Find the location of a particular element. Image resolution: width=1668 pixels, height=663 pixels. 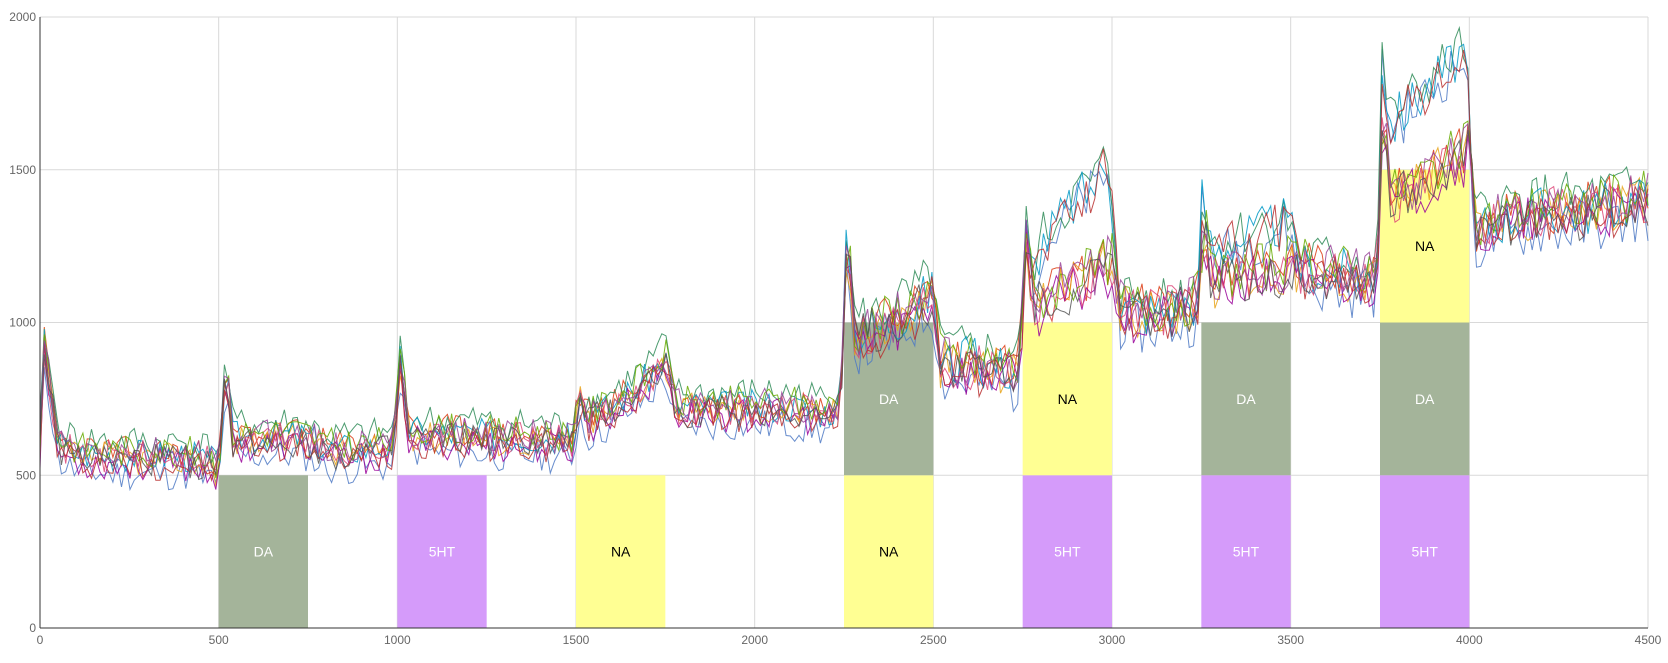

y-tick-label: 2000 is located at coordinates (22, 17).